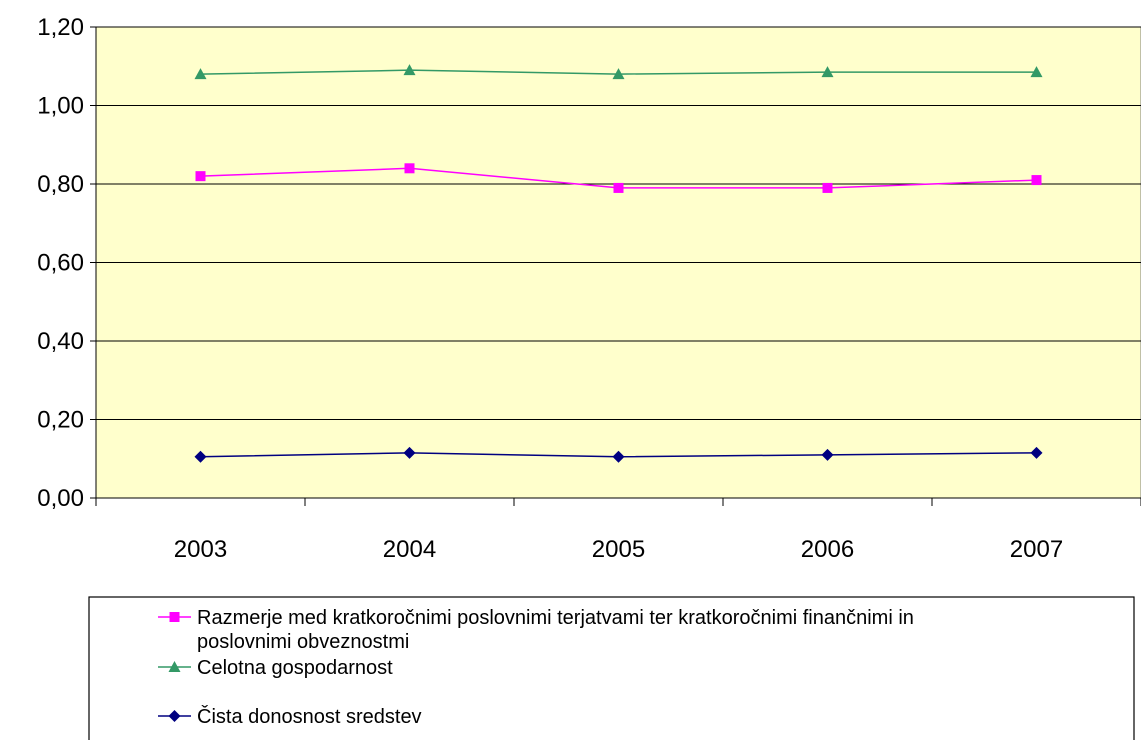 Image resolution: width=1141 pixels, height=740 pixels. I want to click on x-tick-label: 2004, so click(409, 549).